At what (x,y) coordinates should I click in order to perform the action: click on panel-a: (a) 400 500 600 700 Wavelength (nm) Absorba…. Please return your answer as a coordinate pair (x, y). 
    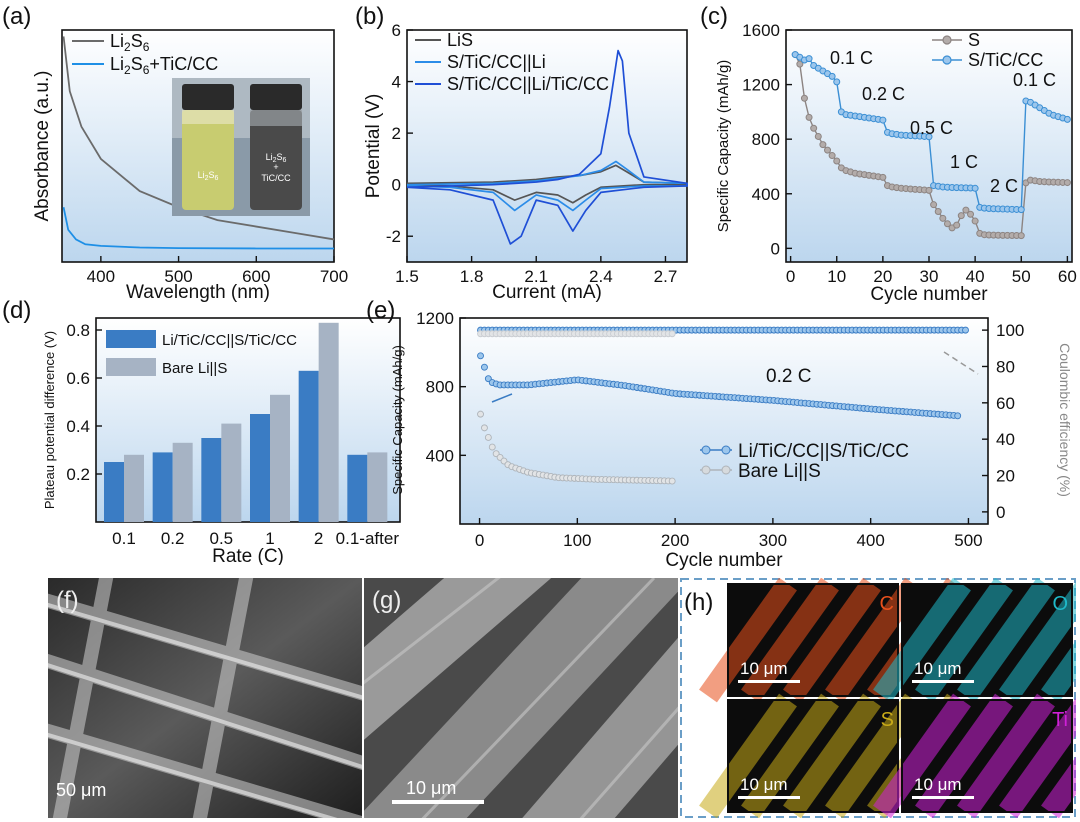
    Looking at the image, I should click on (175, 153).